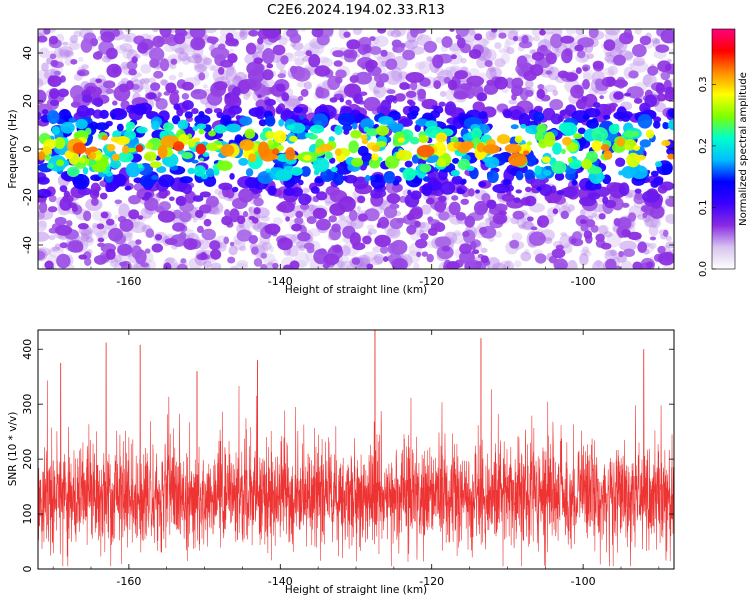  What do you see at coordinates (27, 101) in the screenshot?
I see `y-tick-label: 20` at bounding box center [27, 101].